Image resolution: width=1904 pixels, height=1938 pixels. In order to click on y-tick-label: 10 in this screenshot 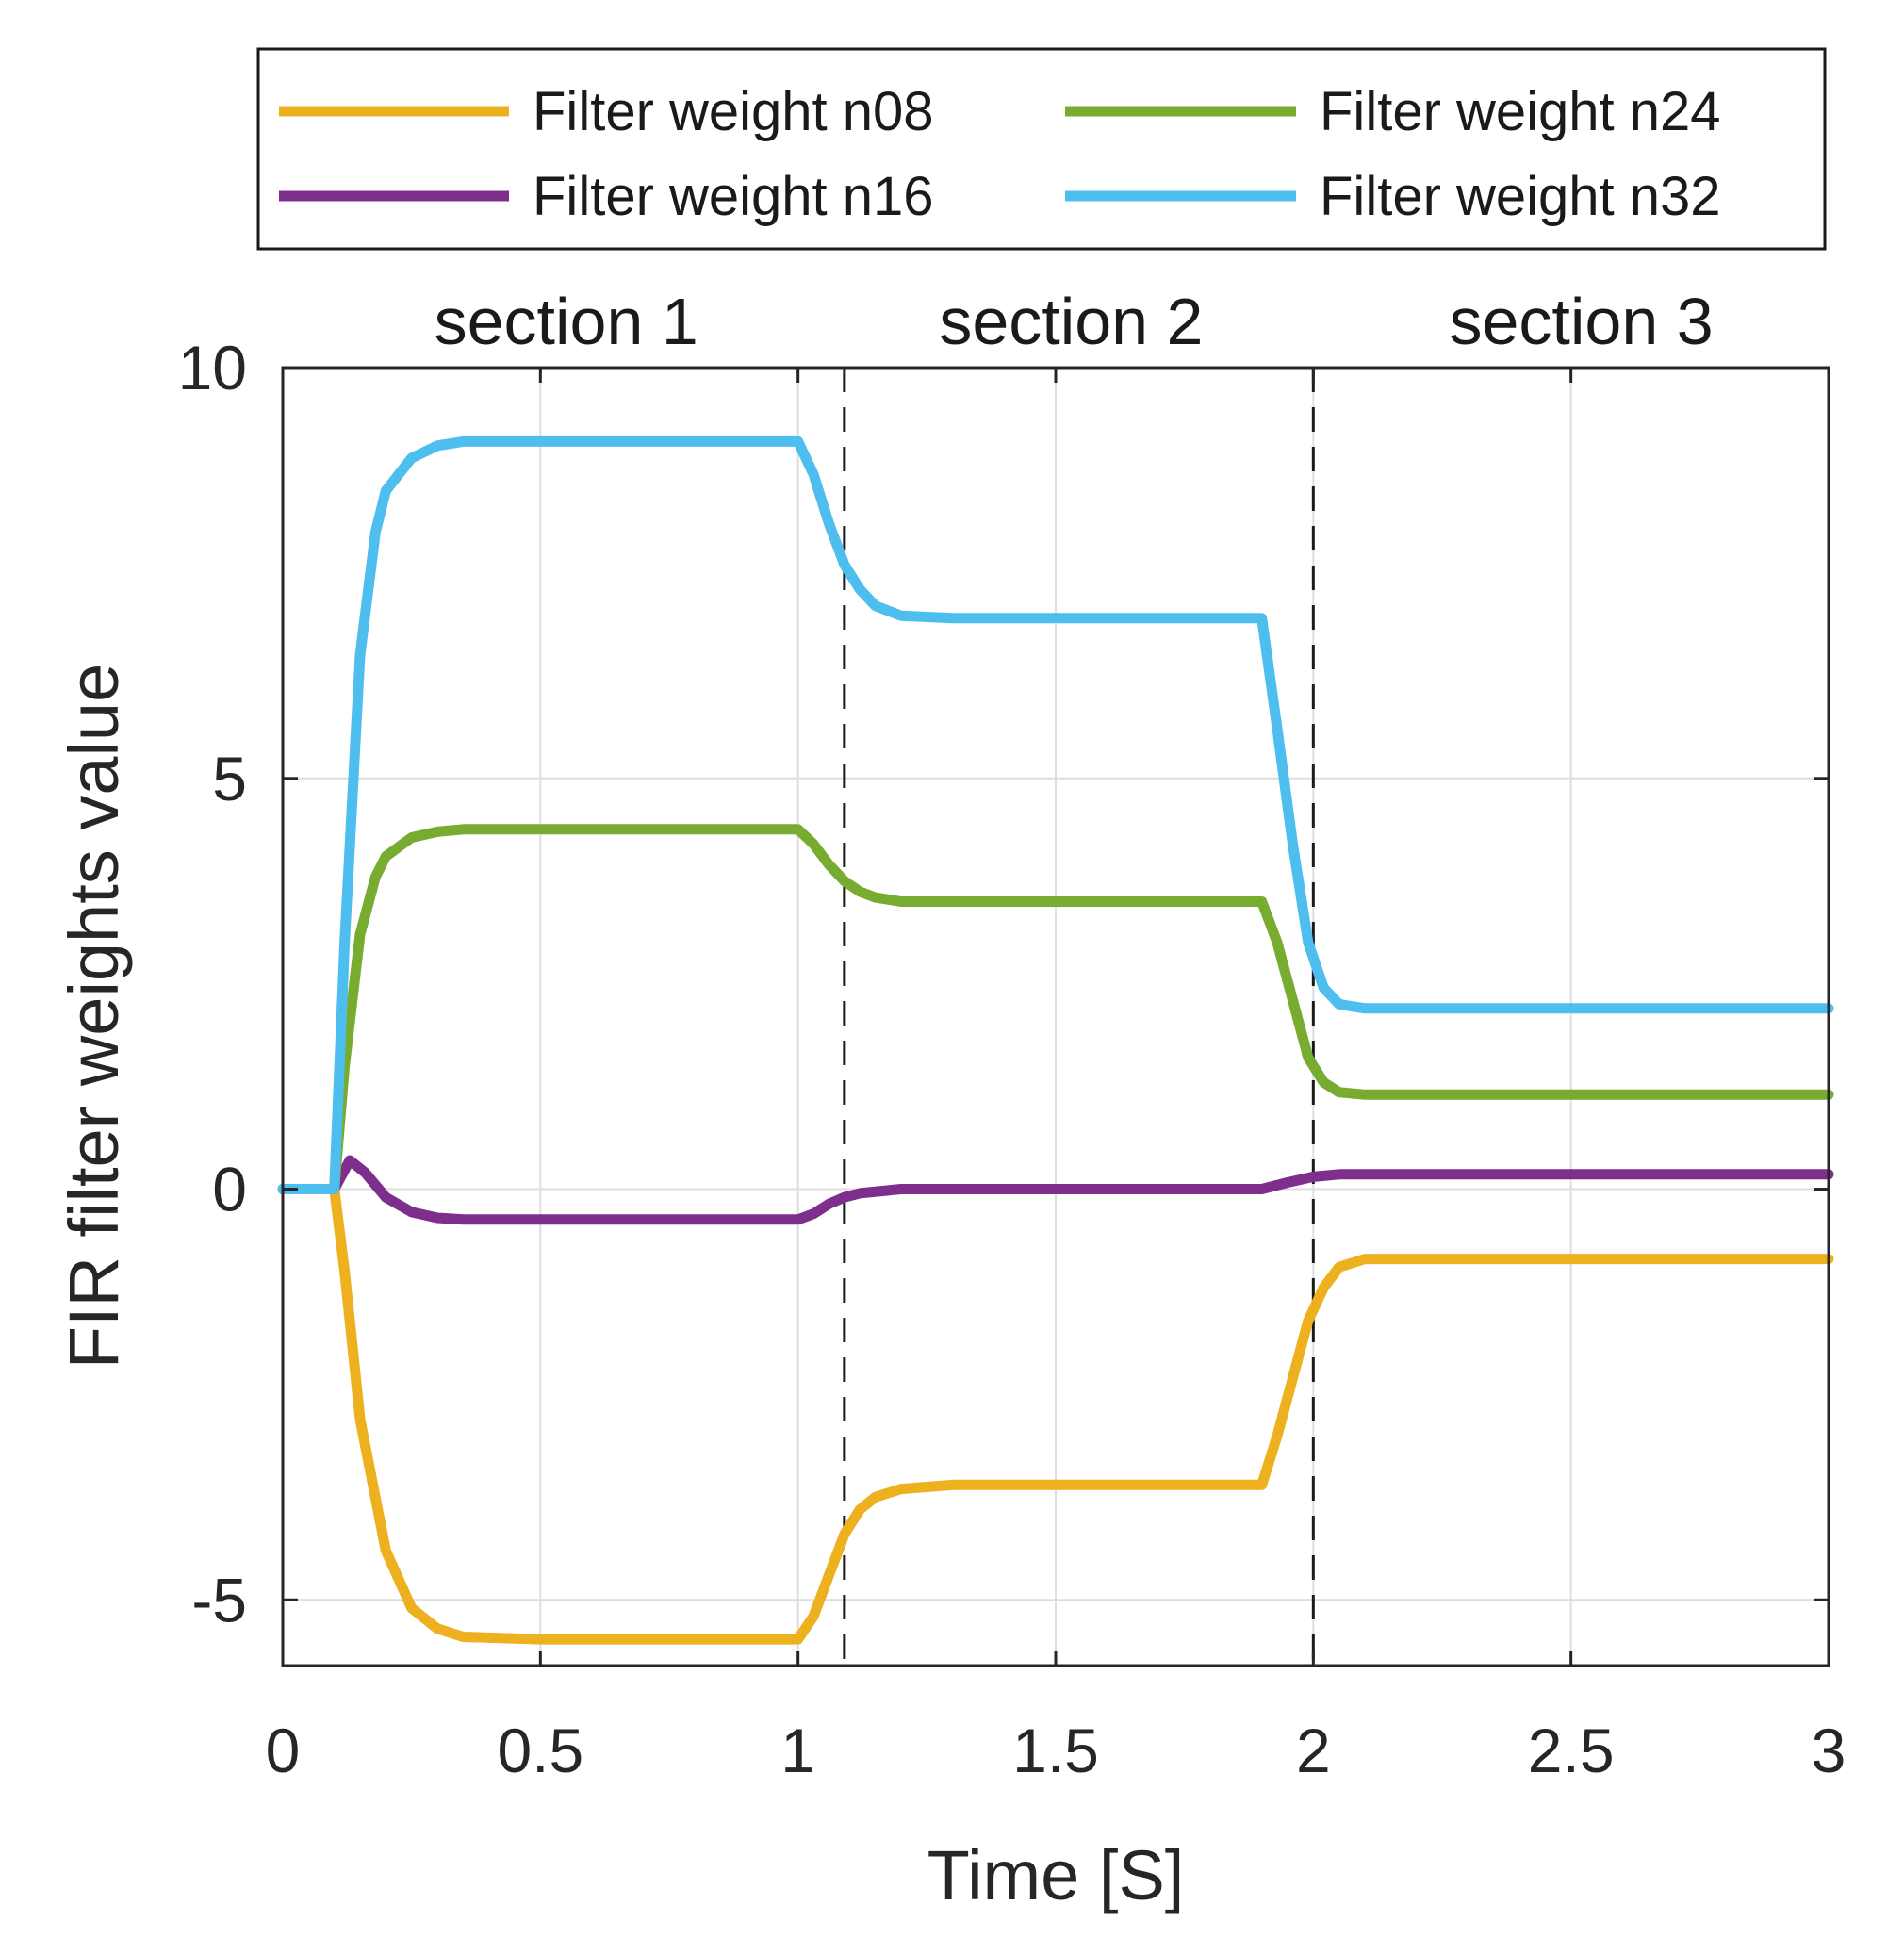, I will do `click(212, 367)`.